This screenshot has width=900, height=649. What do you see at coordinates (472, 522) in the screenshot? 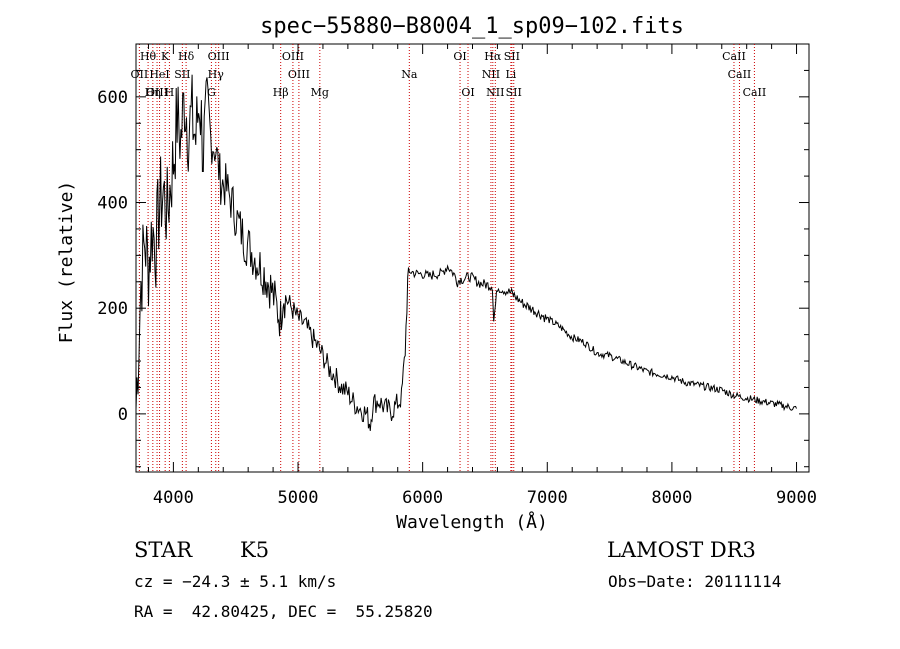
I see `x-axis-label: Wavelength (Å)` at bounding box center [472, 522].